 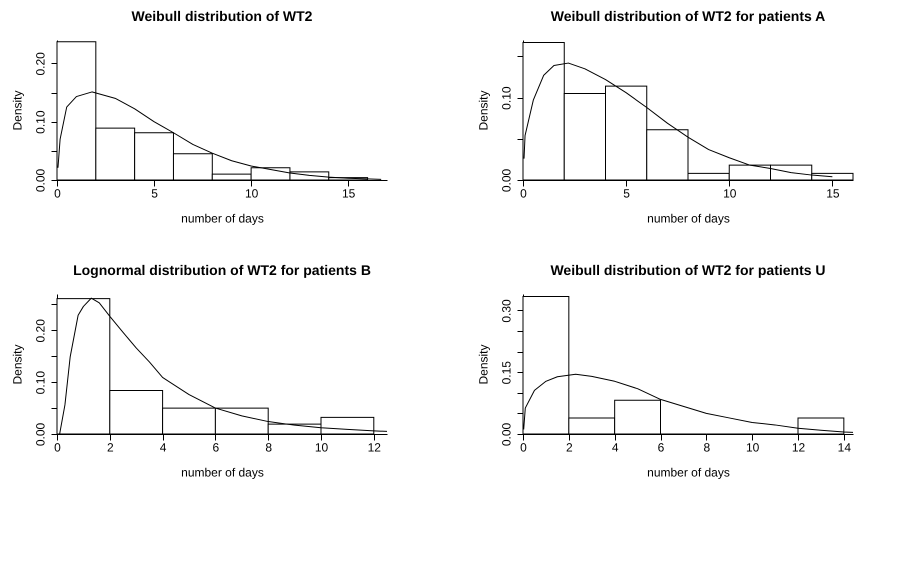 What do you see at coordinates (507, 372) in the screenshot?
I see `y-tick-label: 0.15` at bounding box center [507, 372].